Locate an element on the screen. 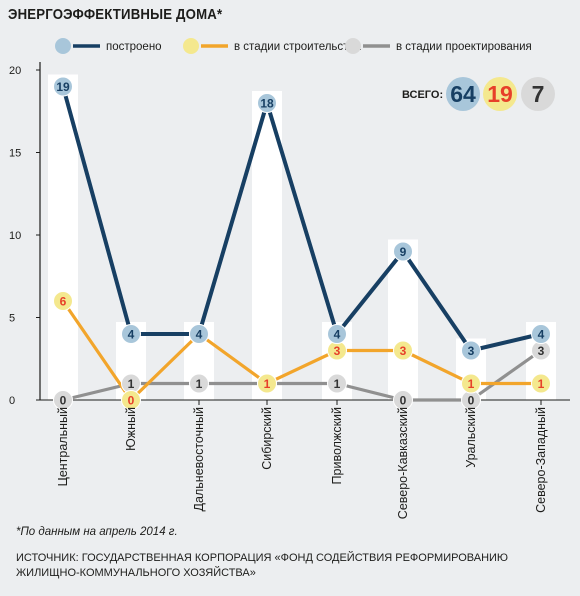  y-tick-label: 20 is located at coordinates (15, 71).